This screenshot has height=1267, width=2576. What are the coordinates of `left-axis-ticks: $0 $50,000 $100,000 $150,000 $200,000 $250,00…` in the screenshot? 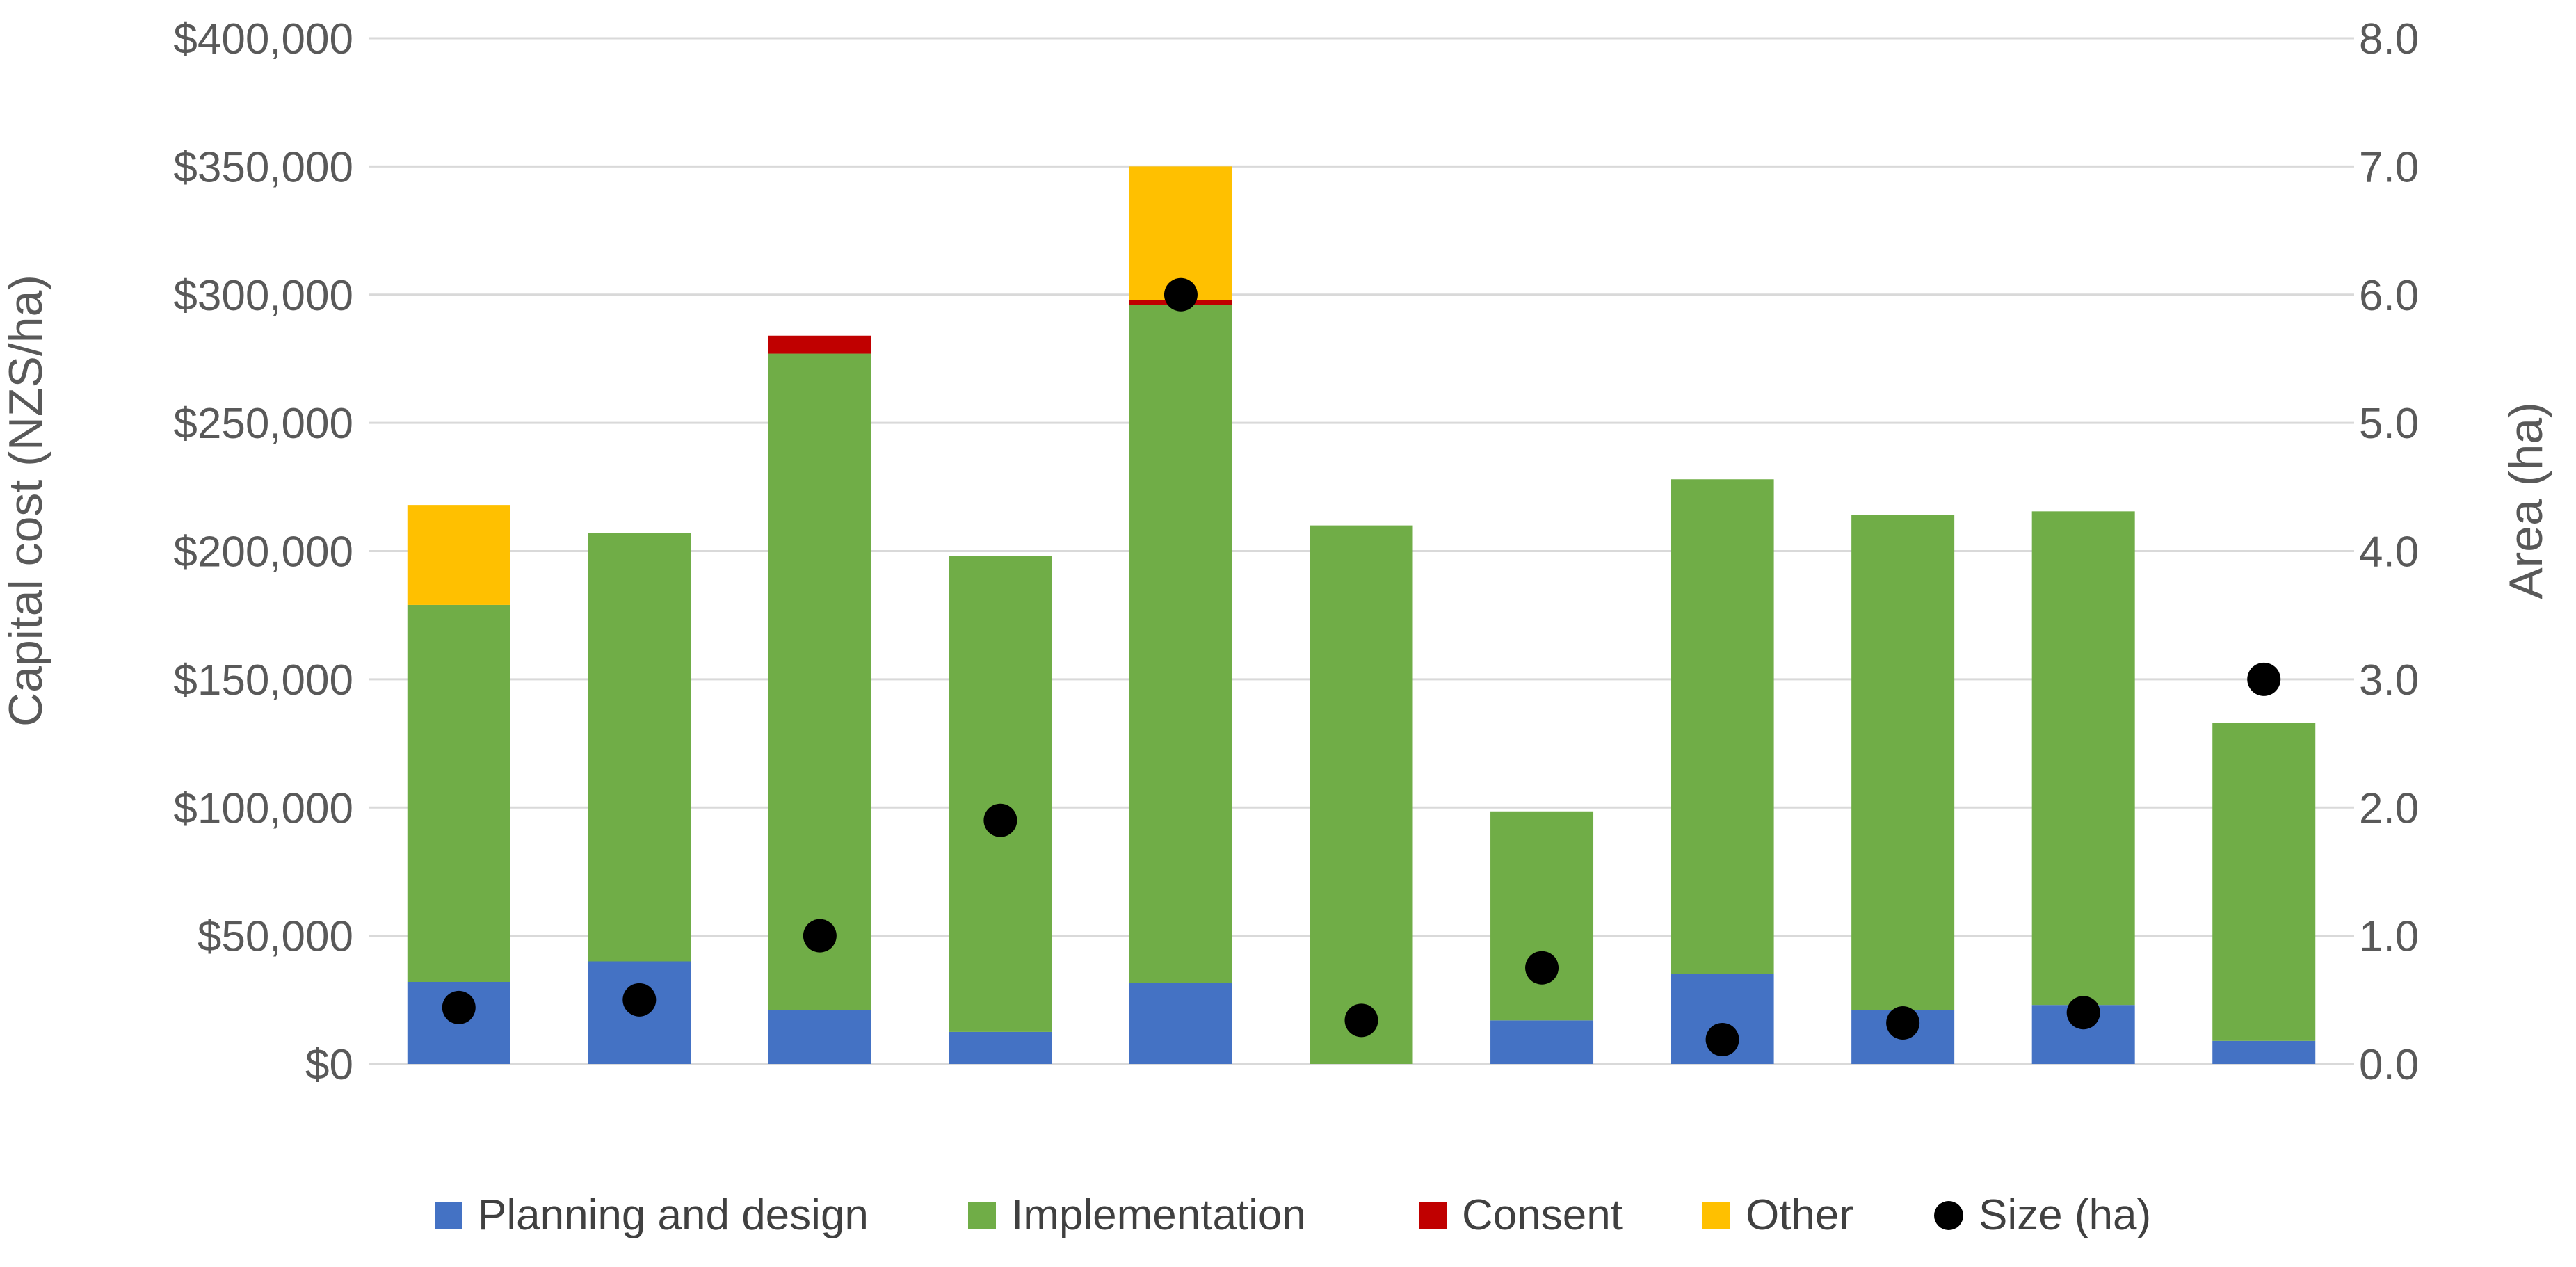 It's located at (263, 552).